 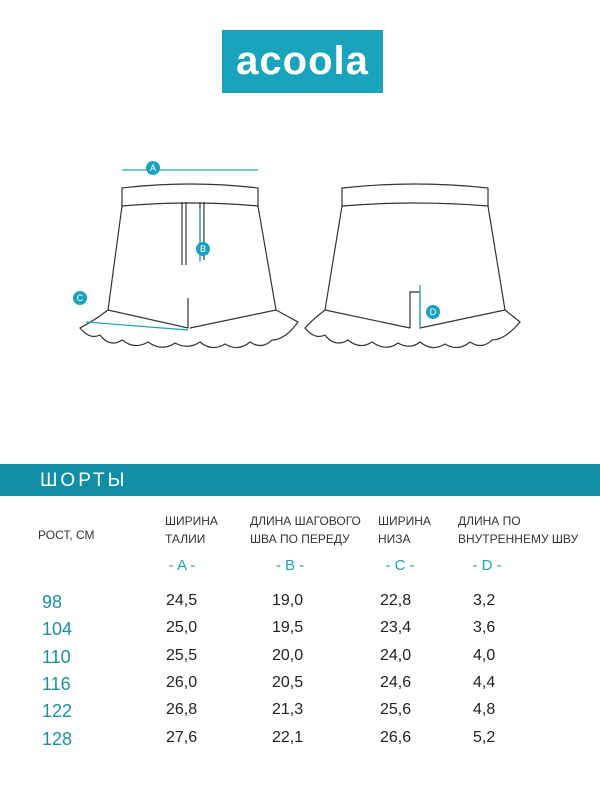 I want to click on marker-label: B, so click(x=203, y=249).